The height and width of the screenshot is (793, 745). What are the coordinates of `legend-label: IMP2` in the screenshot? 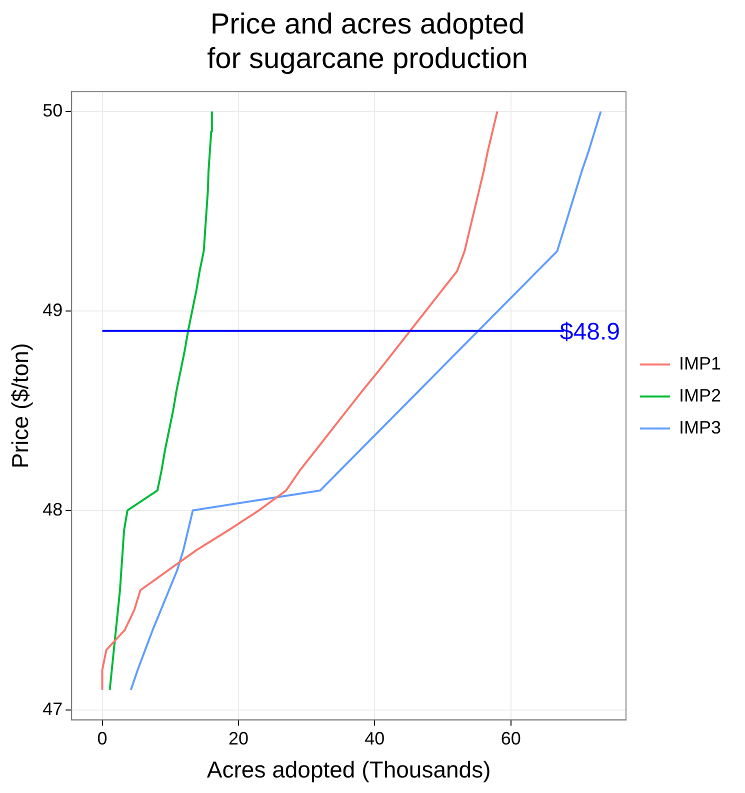 It's located at (700, 395).